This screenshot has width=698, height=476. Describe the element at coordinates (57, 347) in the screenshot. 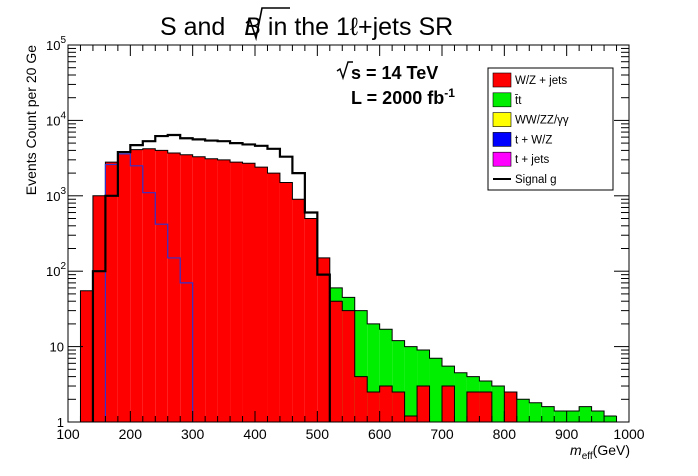

I see `y-tick-label: 10` at that location.